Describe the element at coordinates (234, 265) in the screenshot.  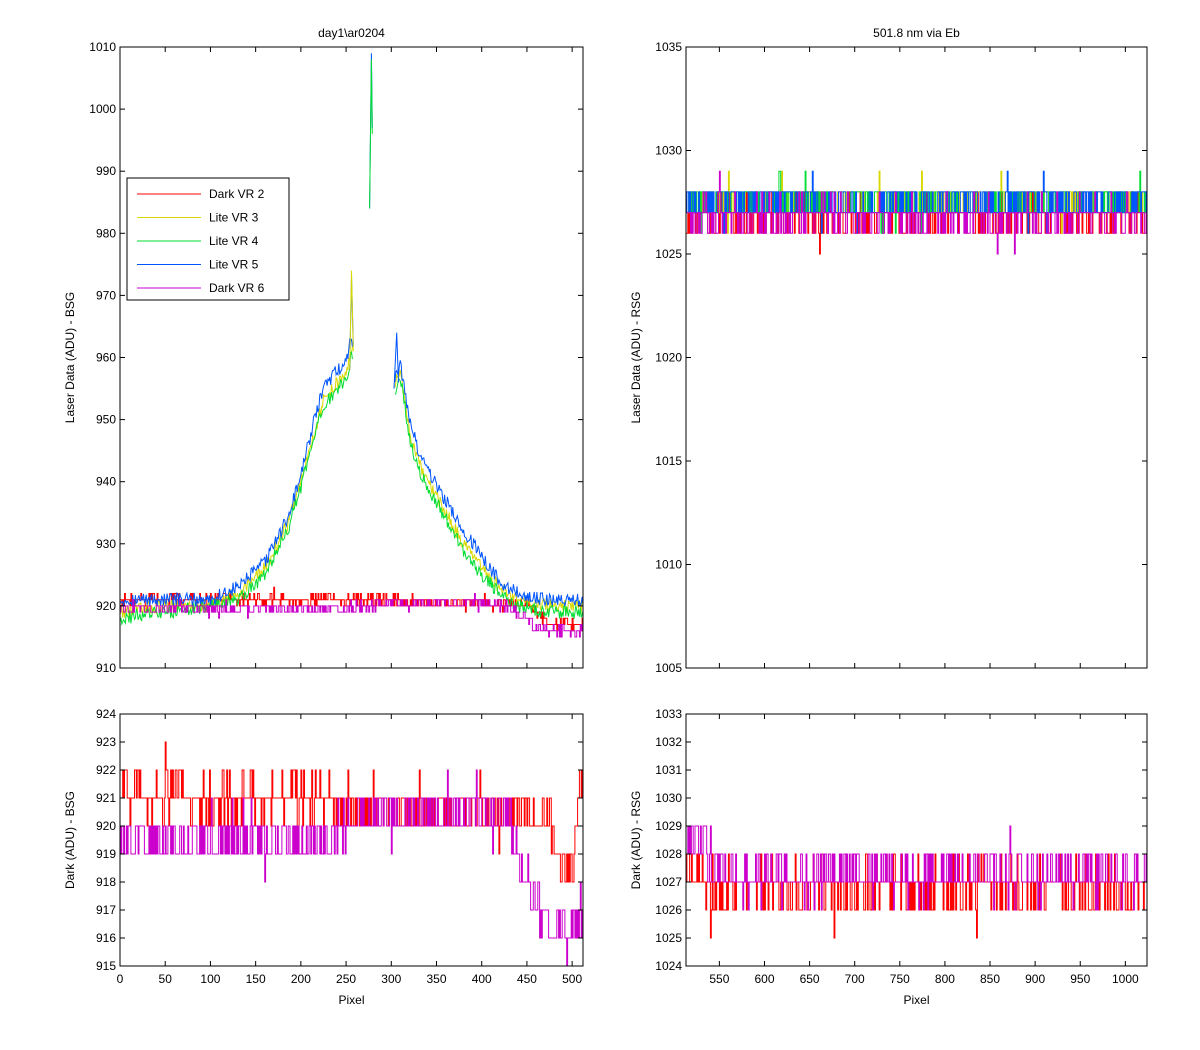
I see `legend-entry: Lite VR 5` at that location.